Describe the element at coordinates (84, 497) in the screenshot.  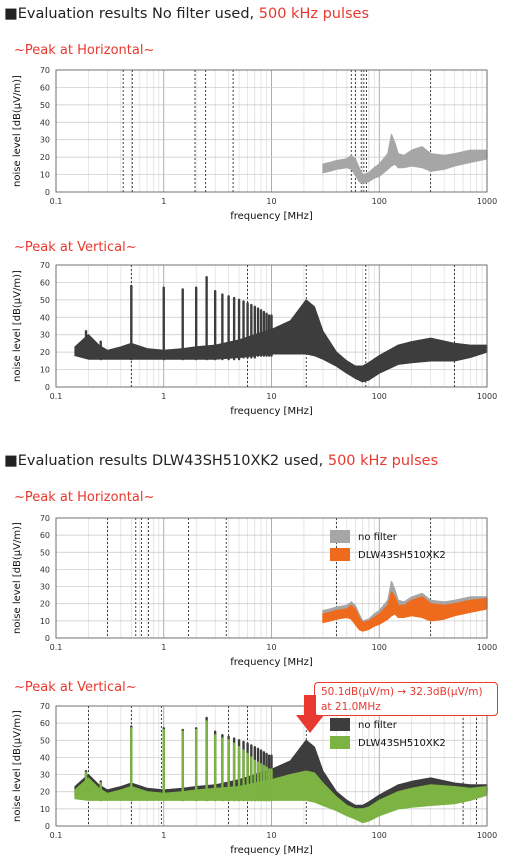
I see `chart-subtitle-horizontal-2: ~Peak at Horizontal~` at that location.